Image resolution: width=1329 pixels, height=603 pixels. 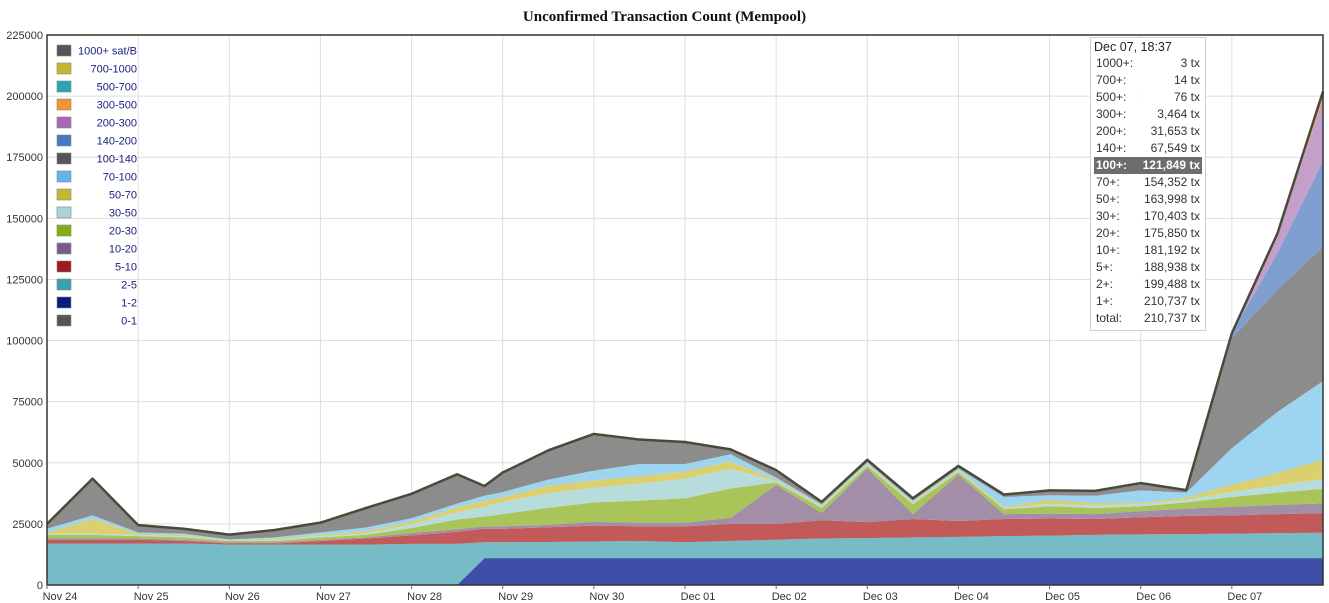 I want to click on legend-item: 100-140, so click(x=96, y=159).